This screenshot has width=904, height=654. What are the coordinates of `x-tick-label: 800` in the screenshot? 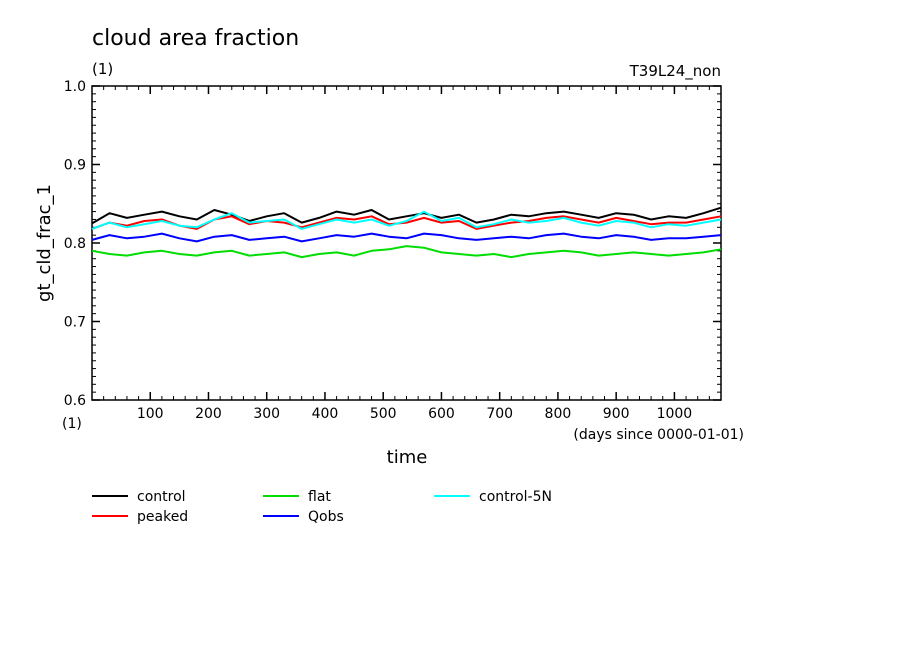 It's located at (558, 414).